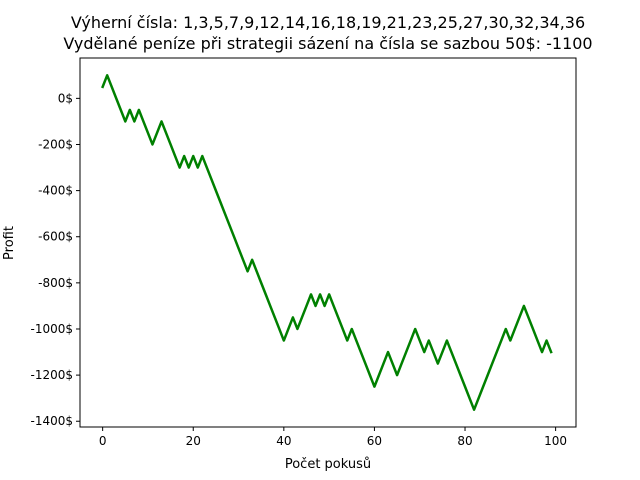  I want to click on x-axis-label: Počet pokusů, so click(328, 464).